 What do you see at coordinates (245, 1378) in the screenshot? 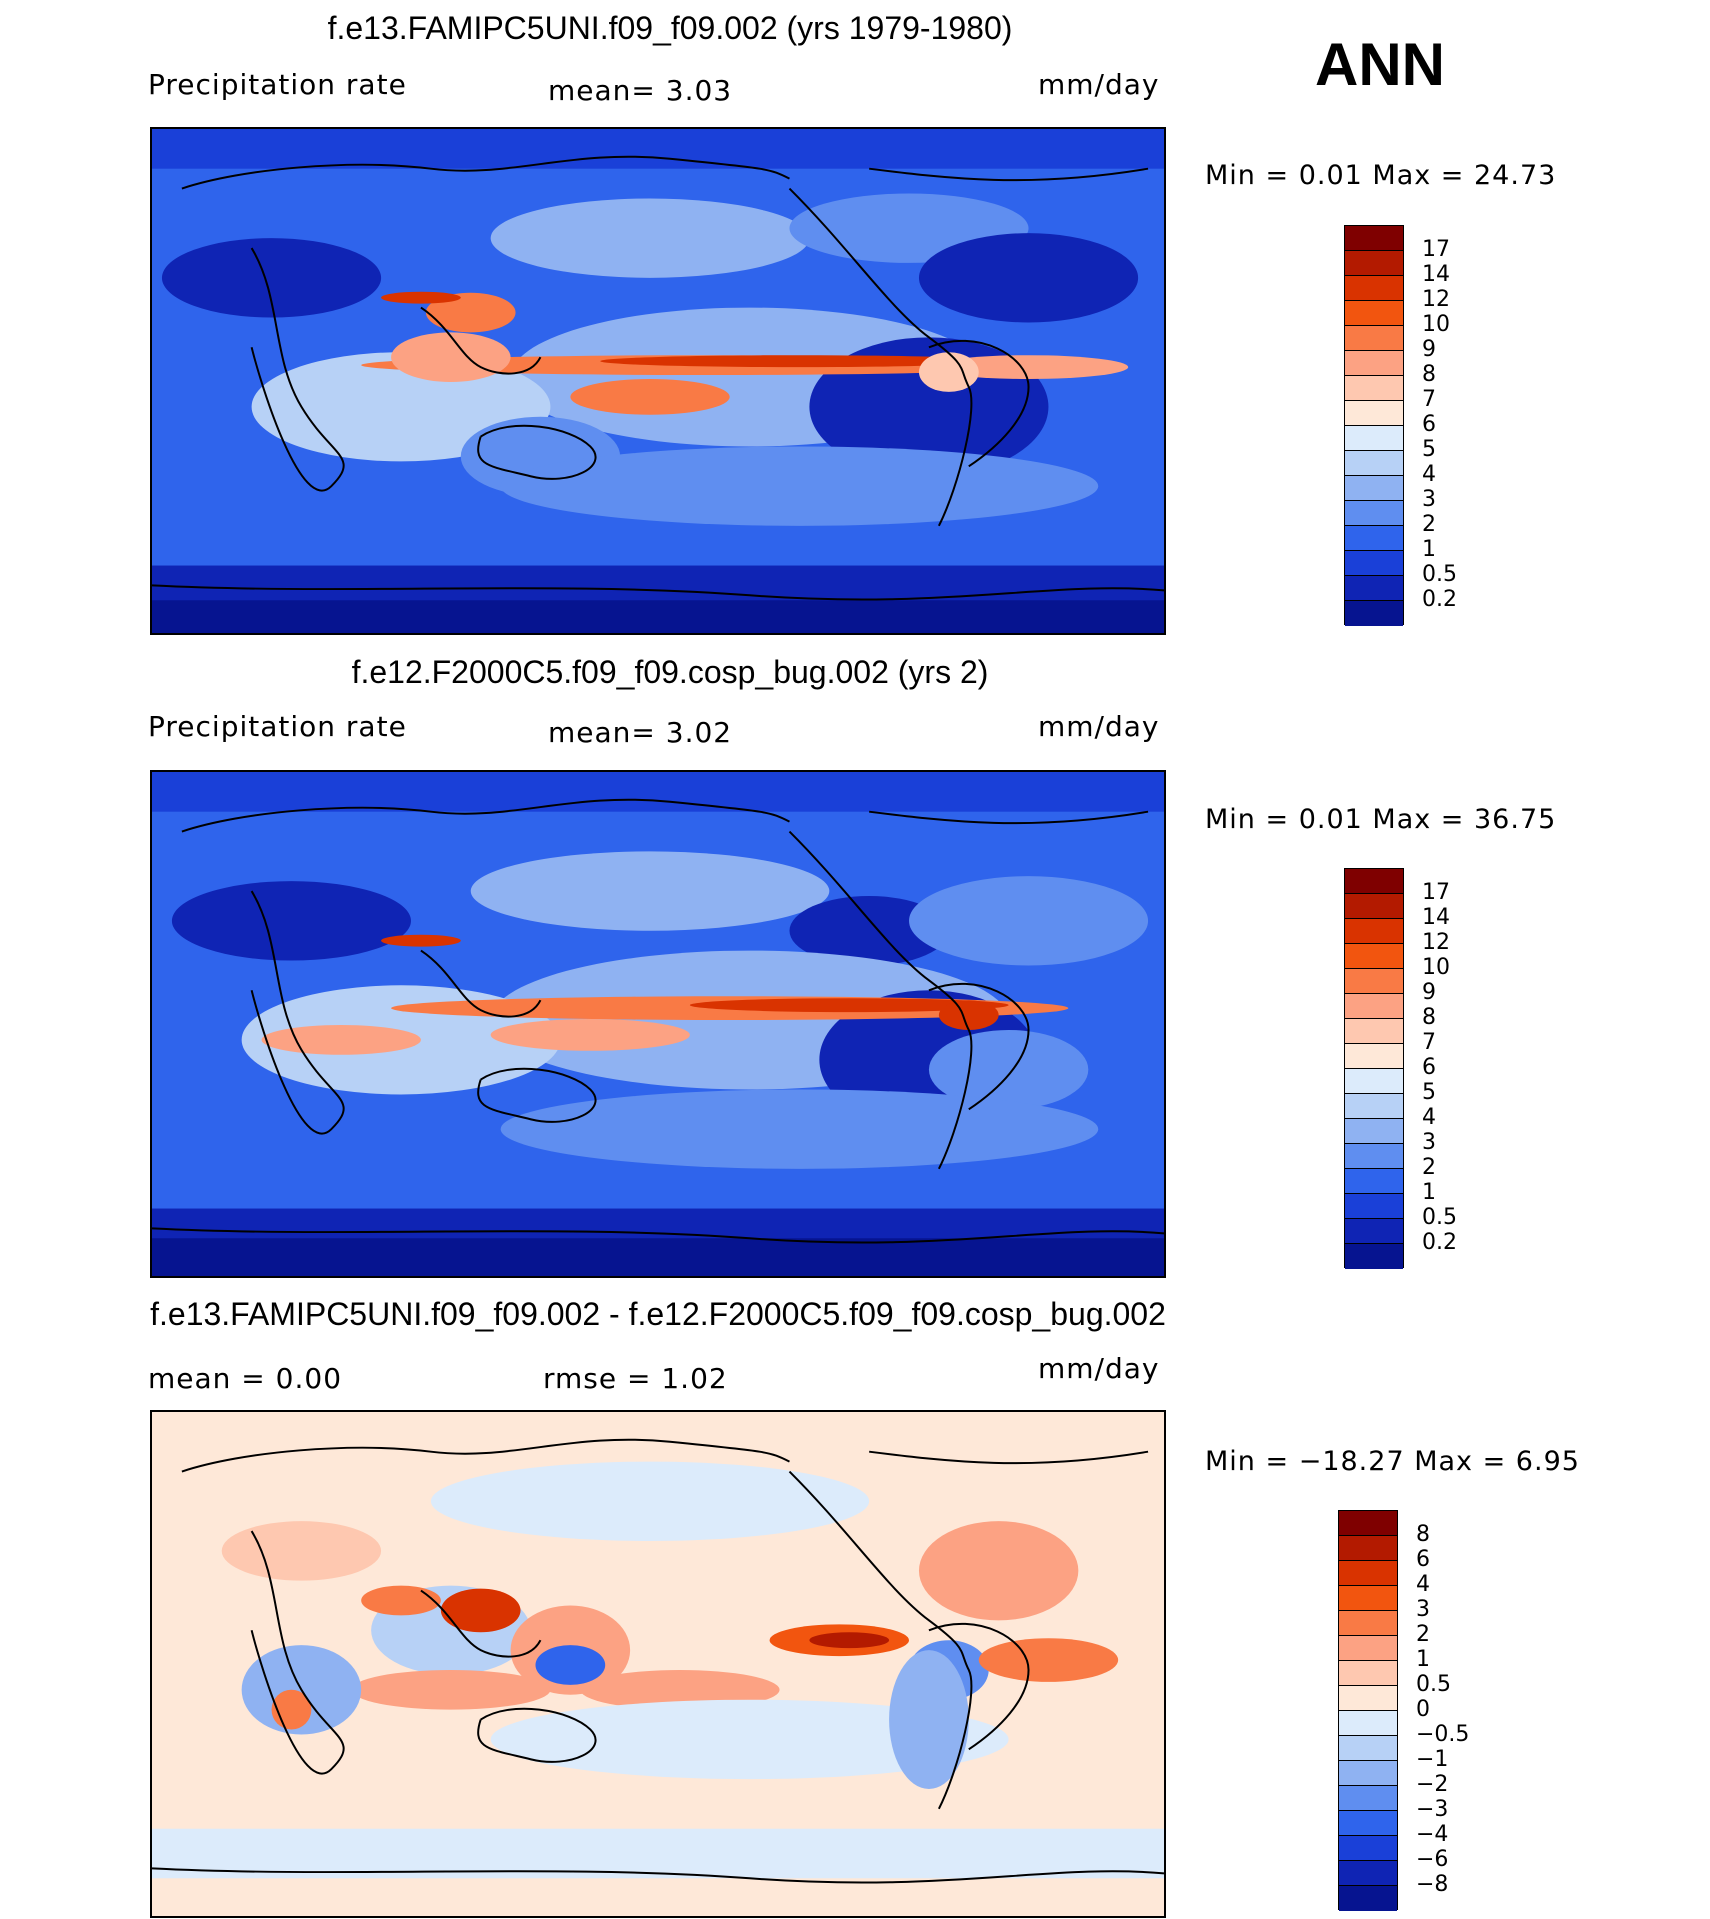
I see `panel-3-mean-label: mean = 0.00` at bounding box center [245, 1378].